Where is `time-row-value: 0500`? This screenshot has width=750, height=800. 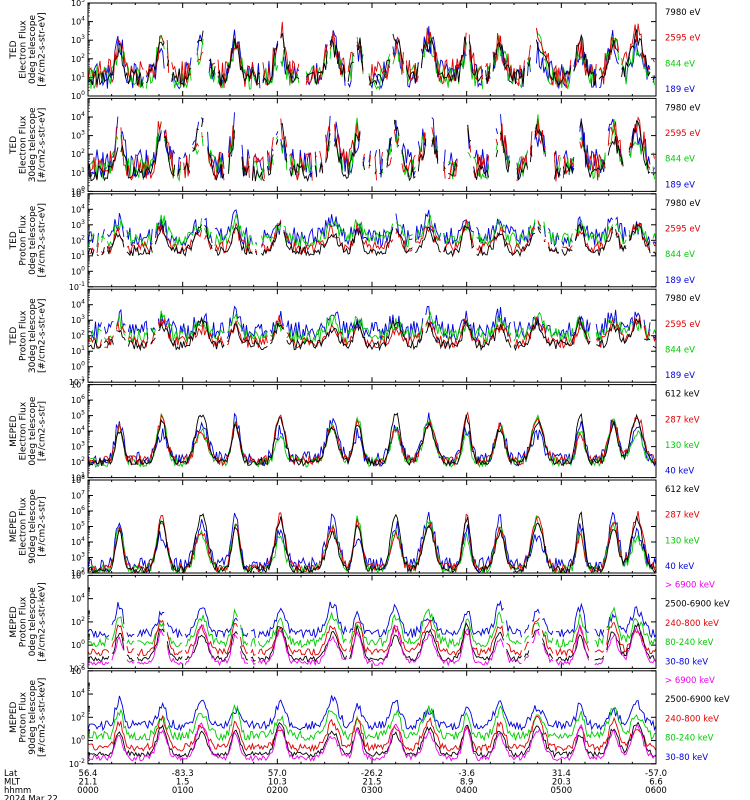
time-row-value: 0500 is located at coordinates (562, 791).